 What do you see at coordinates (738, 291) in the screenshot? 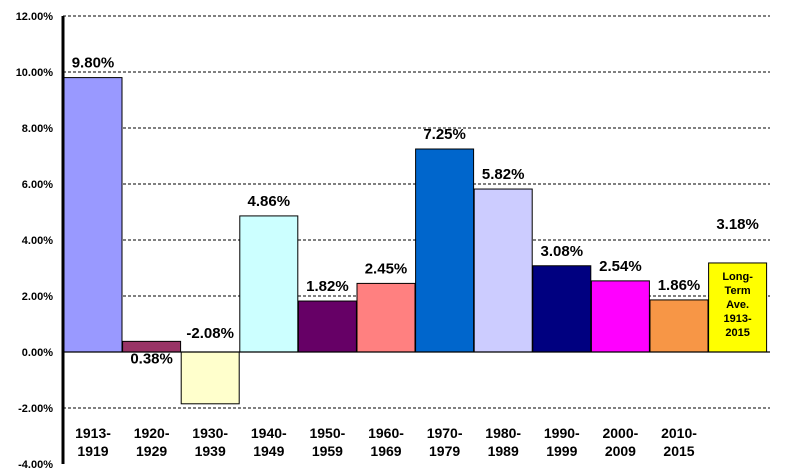
I see `long-term-average-label: Term` at bounding box center [738, 291].